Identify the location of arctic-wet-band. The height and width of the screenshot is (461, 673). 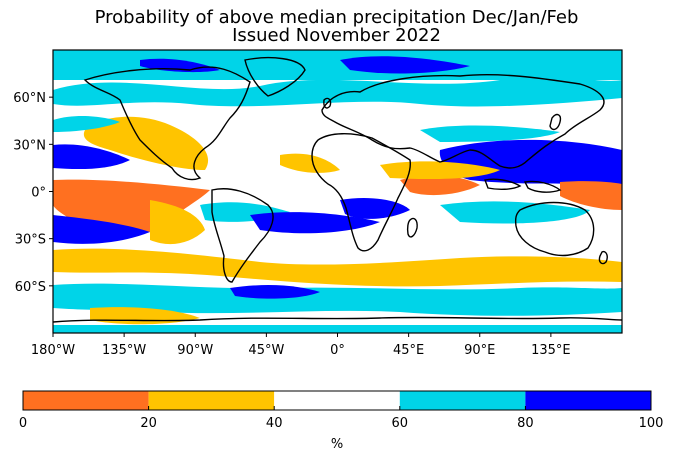
(337, 65).